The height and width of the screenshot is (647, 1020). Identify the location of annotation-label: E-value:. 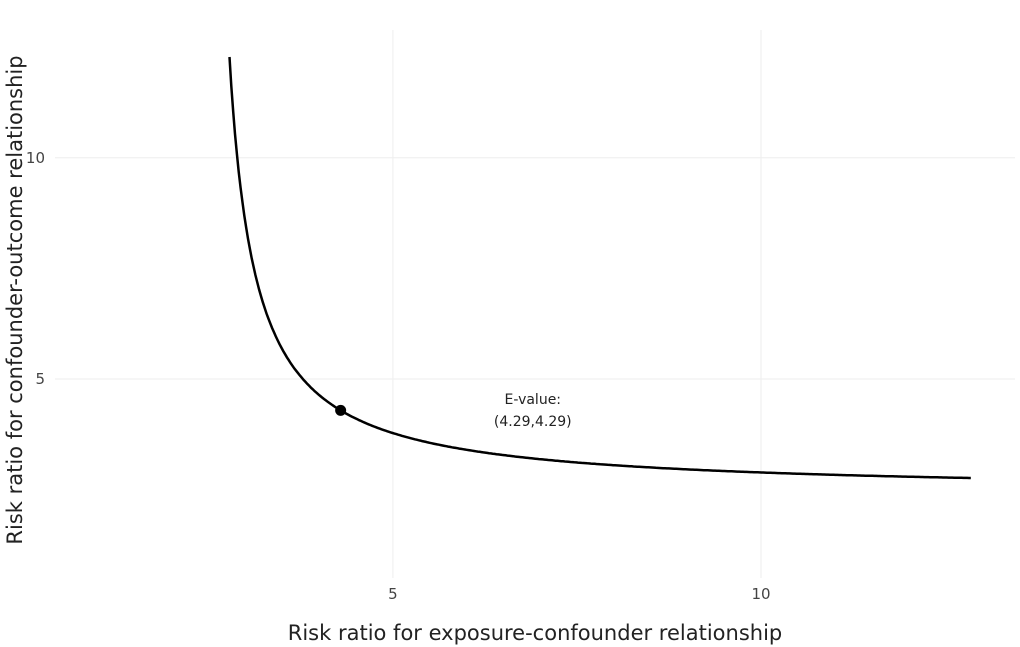
(533, 400).